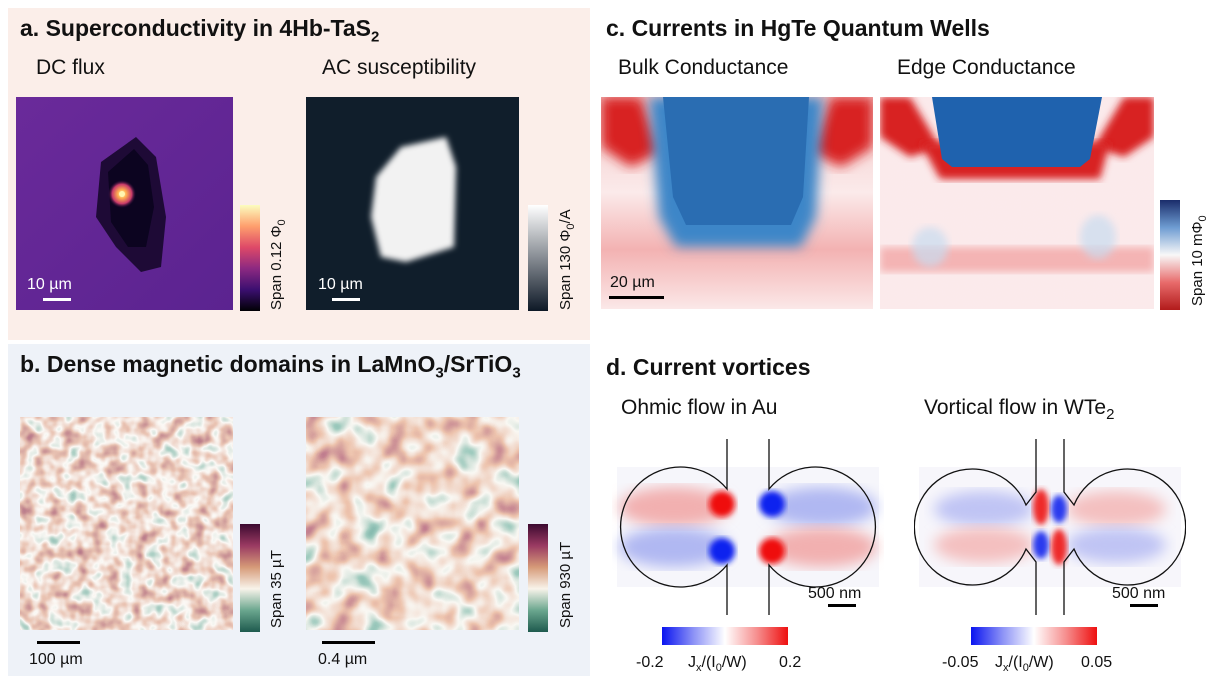 This screenshot has height=682, width=1213. What do you see at coordinates (1019, 410) in the screenshot?
I see `vortical-flow-label: Vortical flow in WTe2` at bounding box center [1019, 410].